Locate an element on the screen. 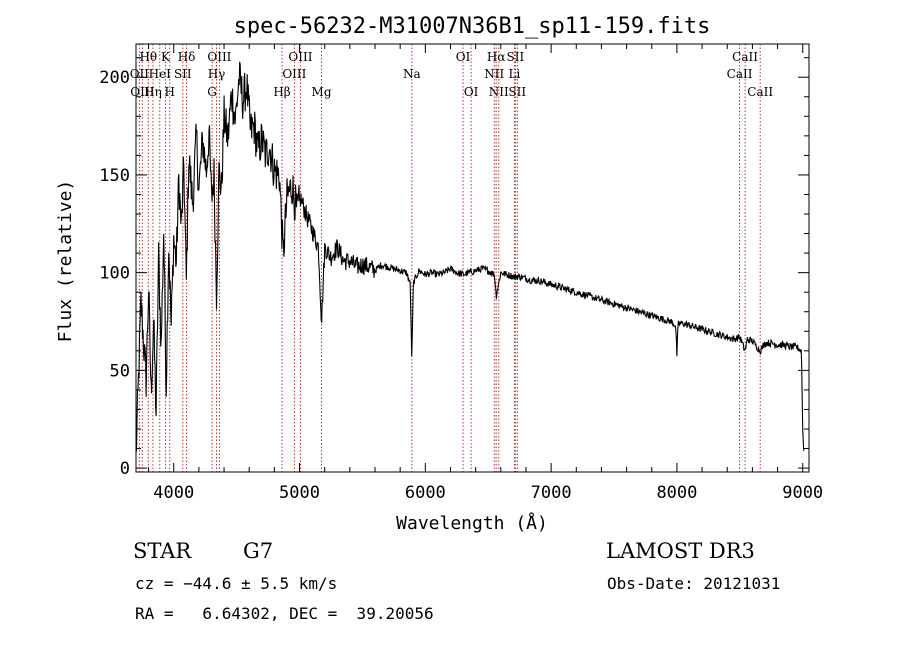  spectral-line-label: Hθ is located at coordinates (148, 57).